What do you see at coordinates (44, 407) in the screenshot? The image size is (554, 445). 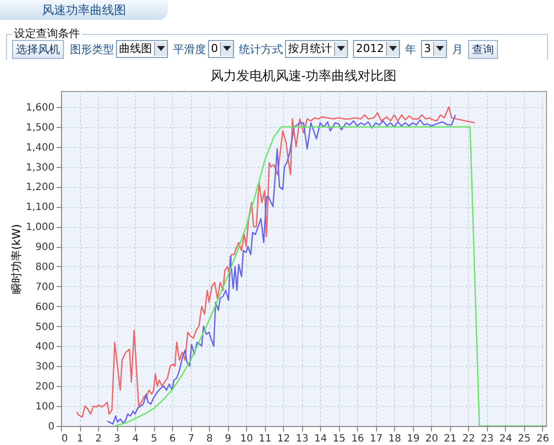 I see `y-tick-label: 100` at bounding box center [44, 407].